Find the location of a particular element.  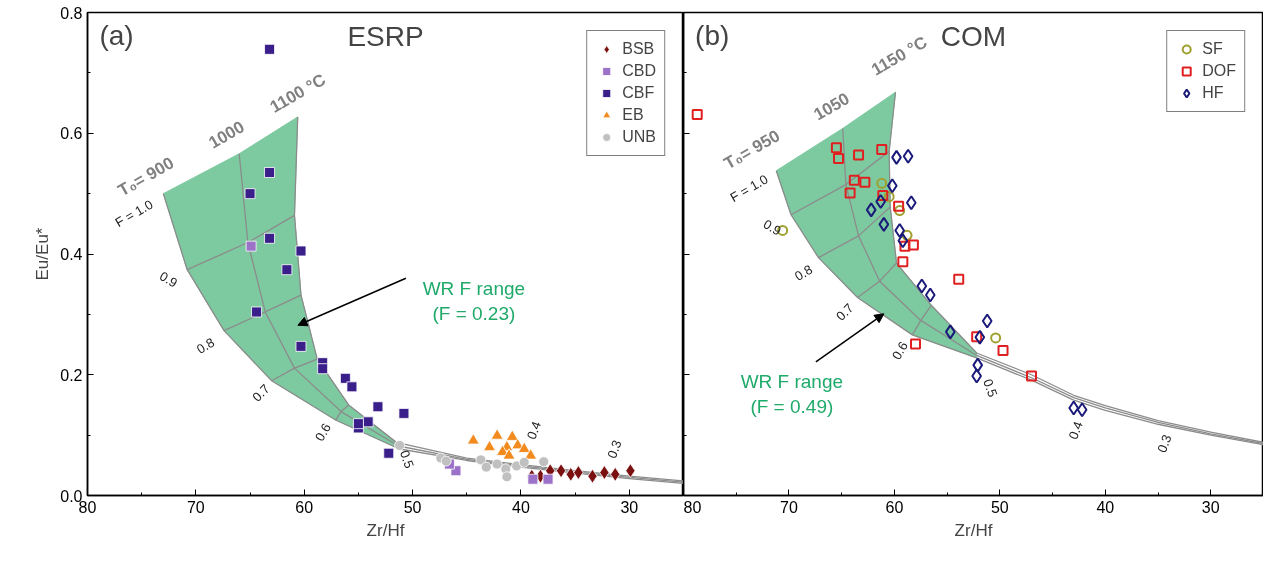

annotation: F = 1.0 is located at coordinates (749, 188).